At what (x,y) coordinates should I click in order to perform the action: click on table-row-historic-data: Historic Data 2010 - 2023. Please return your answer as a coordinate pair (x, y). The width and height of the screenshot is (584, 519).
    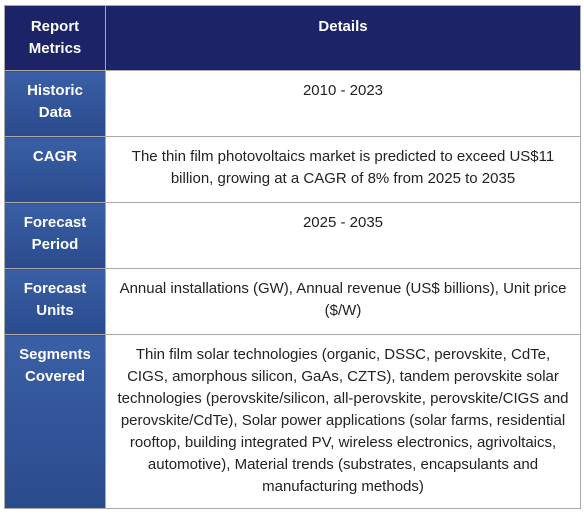
    Looking at the image, I should click on (292, 103).